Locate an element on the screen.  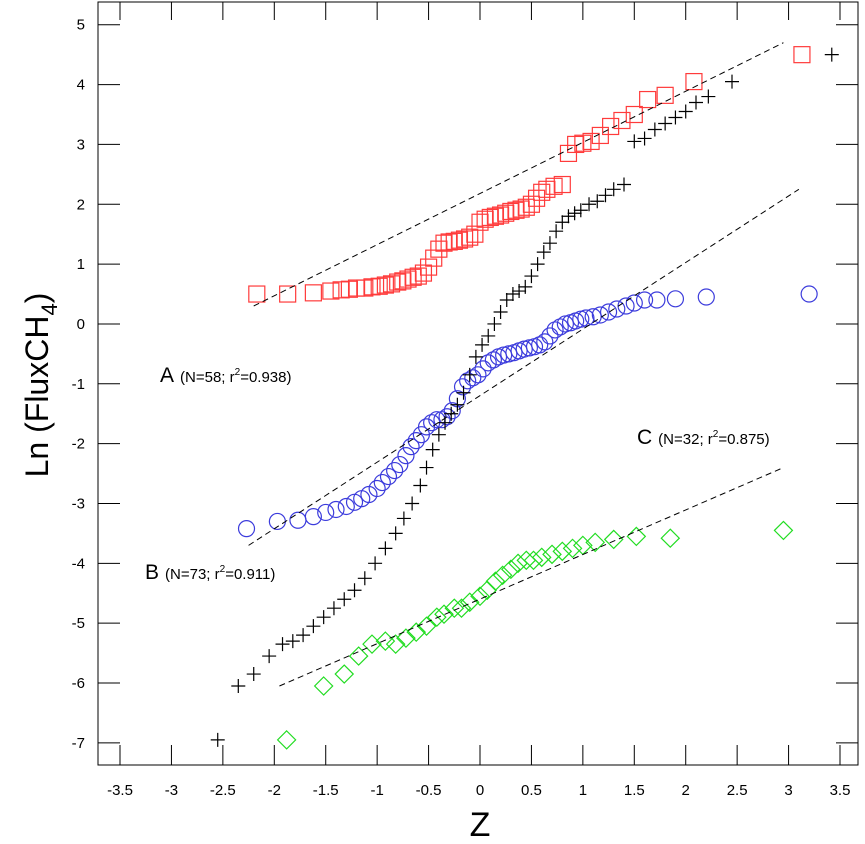
y-axis-title: Ln (FluxCH4) is located at coordinates (40, 385).